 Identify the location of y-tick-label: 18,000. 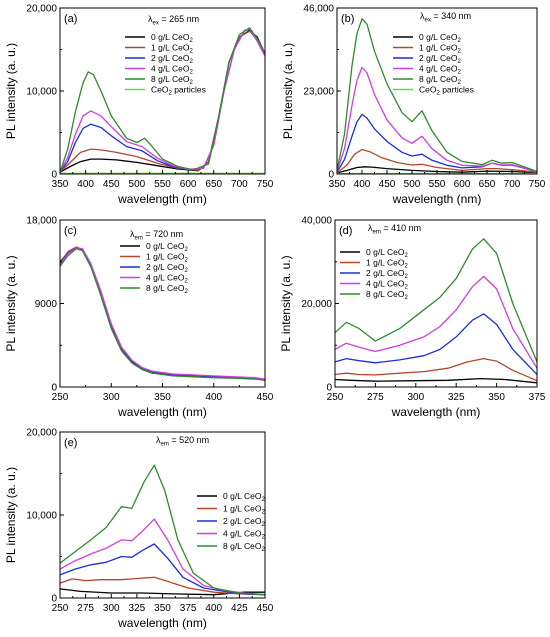
(41, 221).